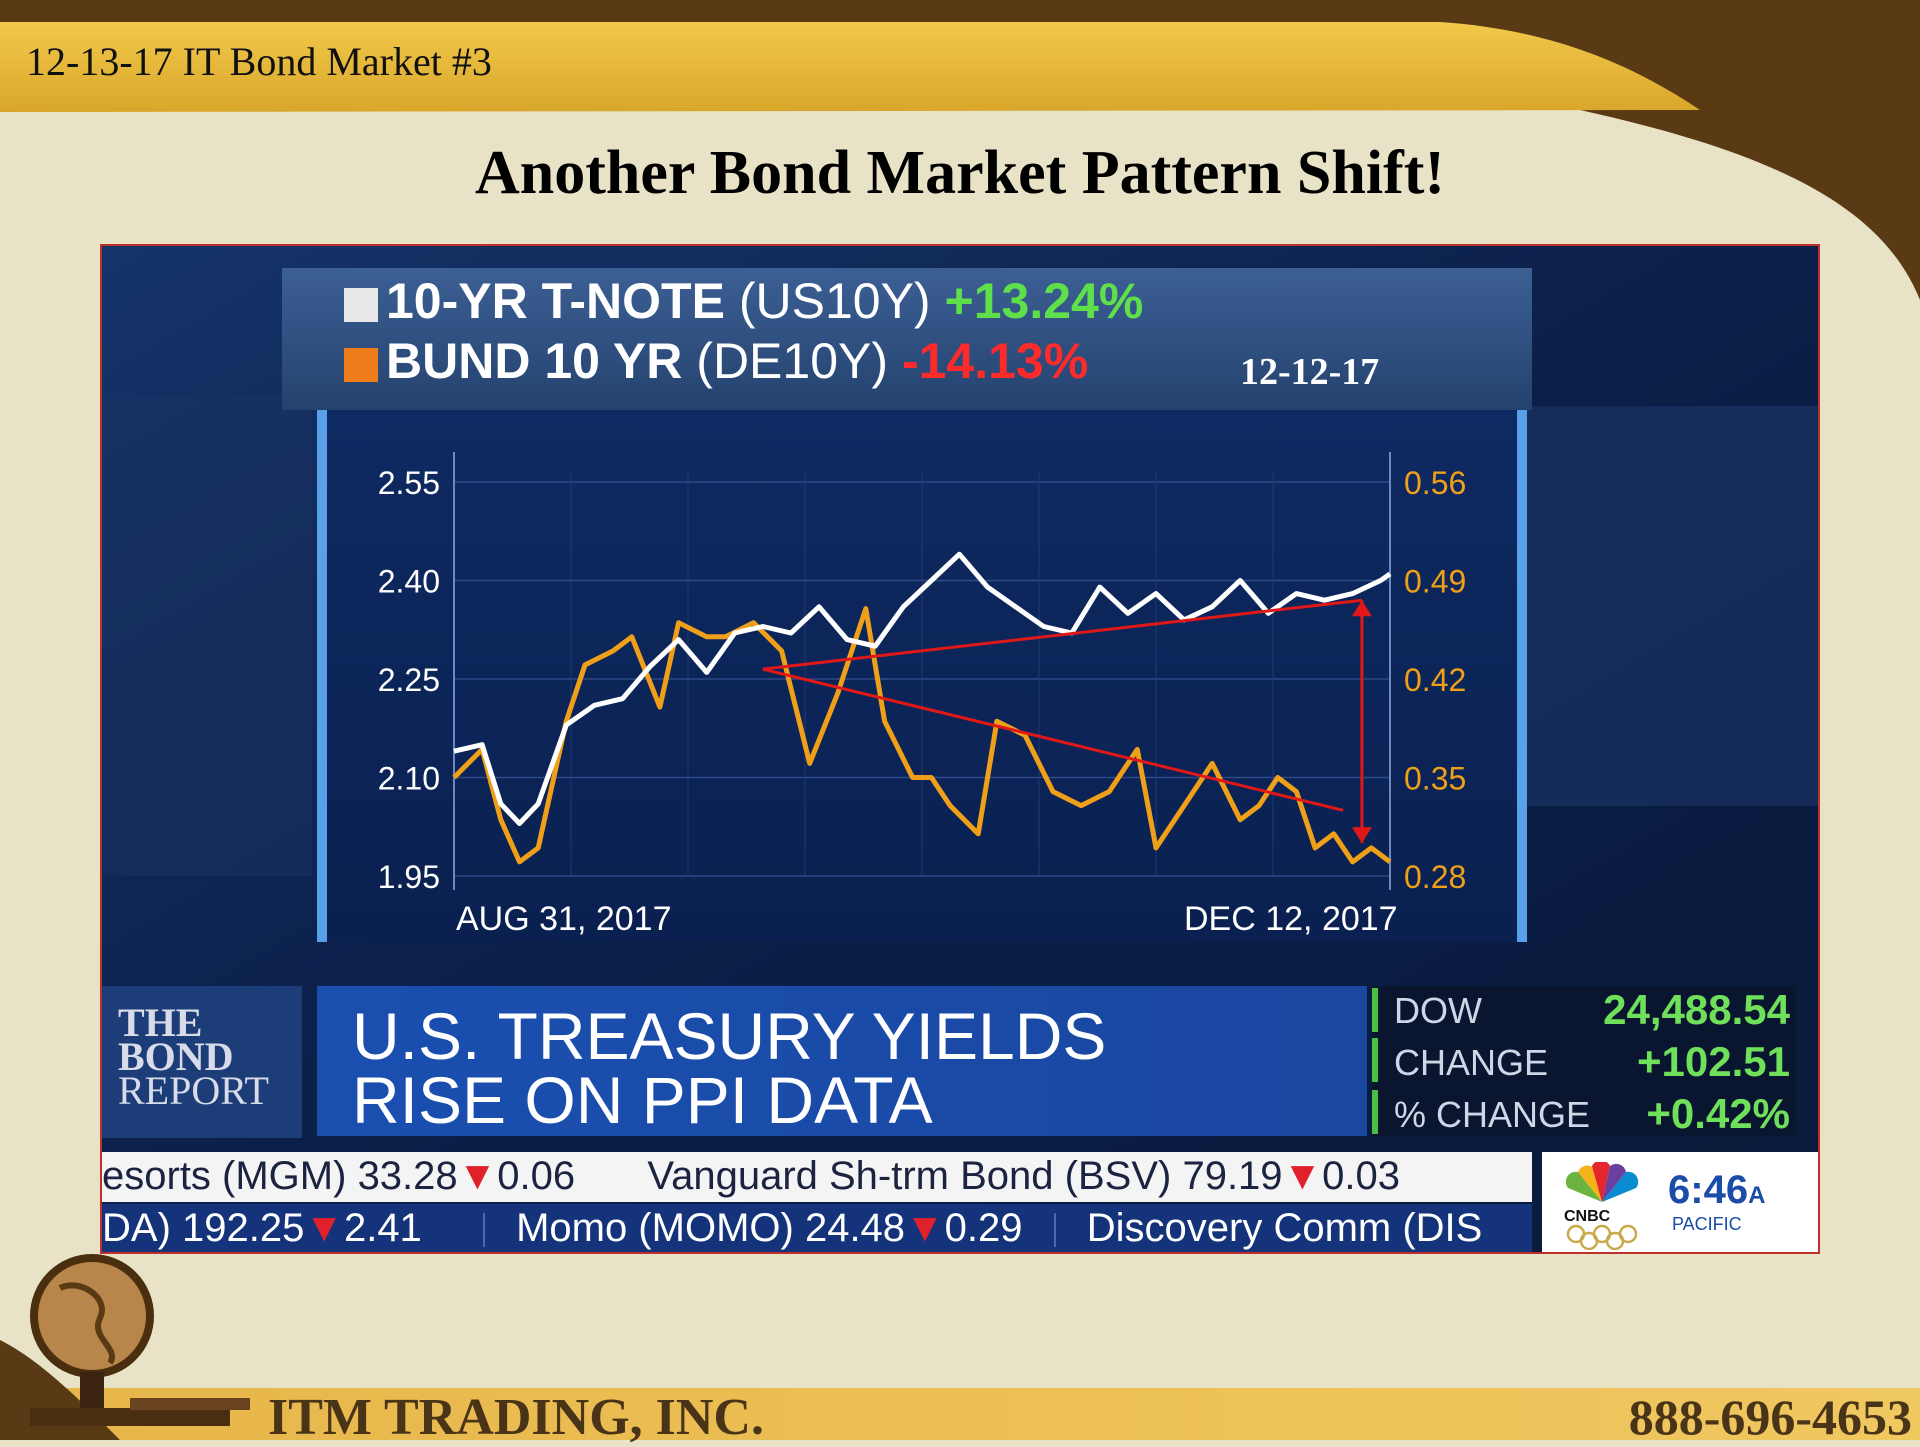  I want to click on market-value-change: +102.51, so click(1713, 1061).